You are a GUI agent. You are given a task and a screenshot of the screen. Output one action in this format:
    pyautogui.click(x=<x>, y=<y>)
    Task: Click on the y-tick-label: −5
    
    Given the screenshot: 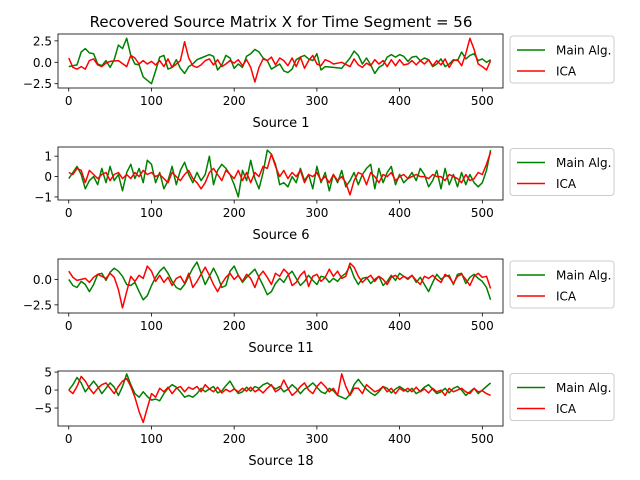 What is the action you would take?
    pyautogui.click(x=43, y=409)
    